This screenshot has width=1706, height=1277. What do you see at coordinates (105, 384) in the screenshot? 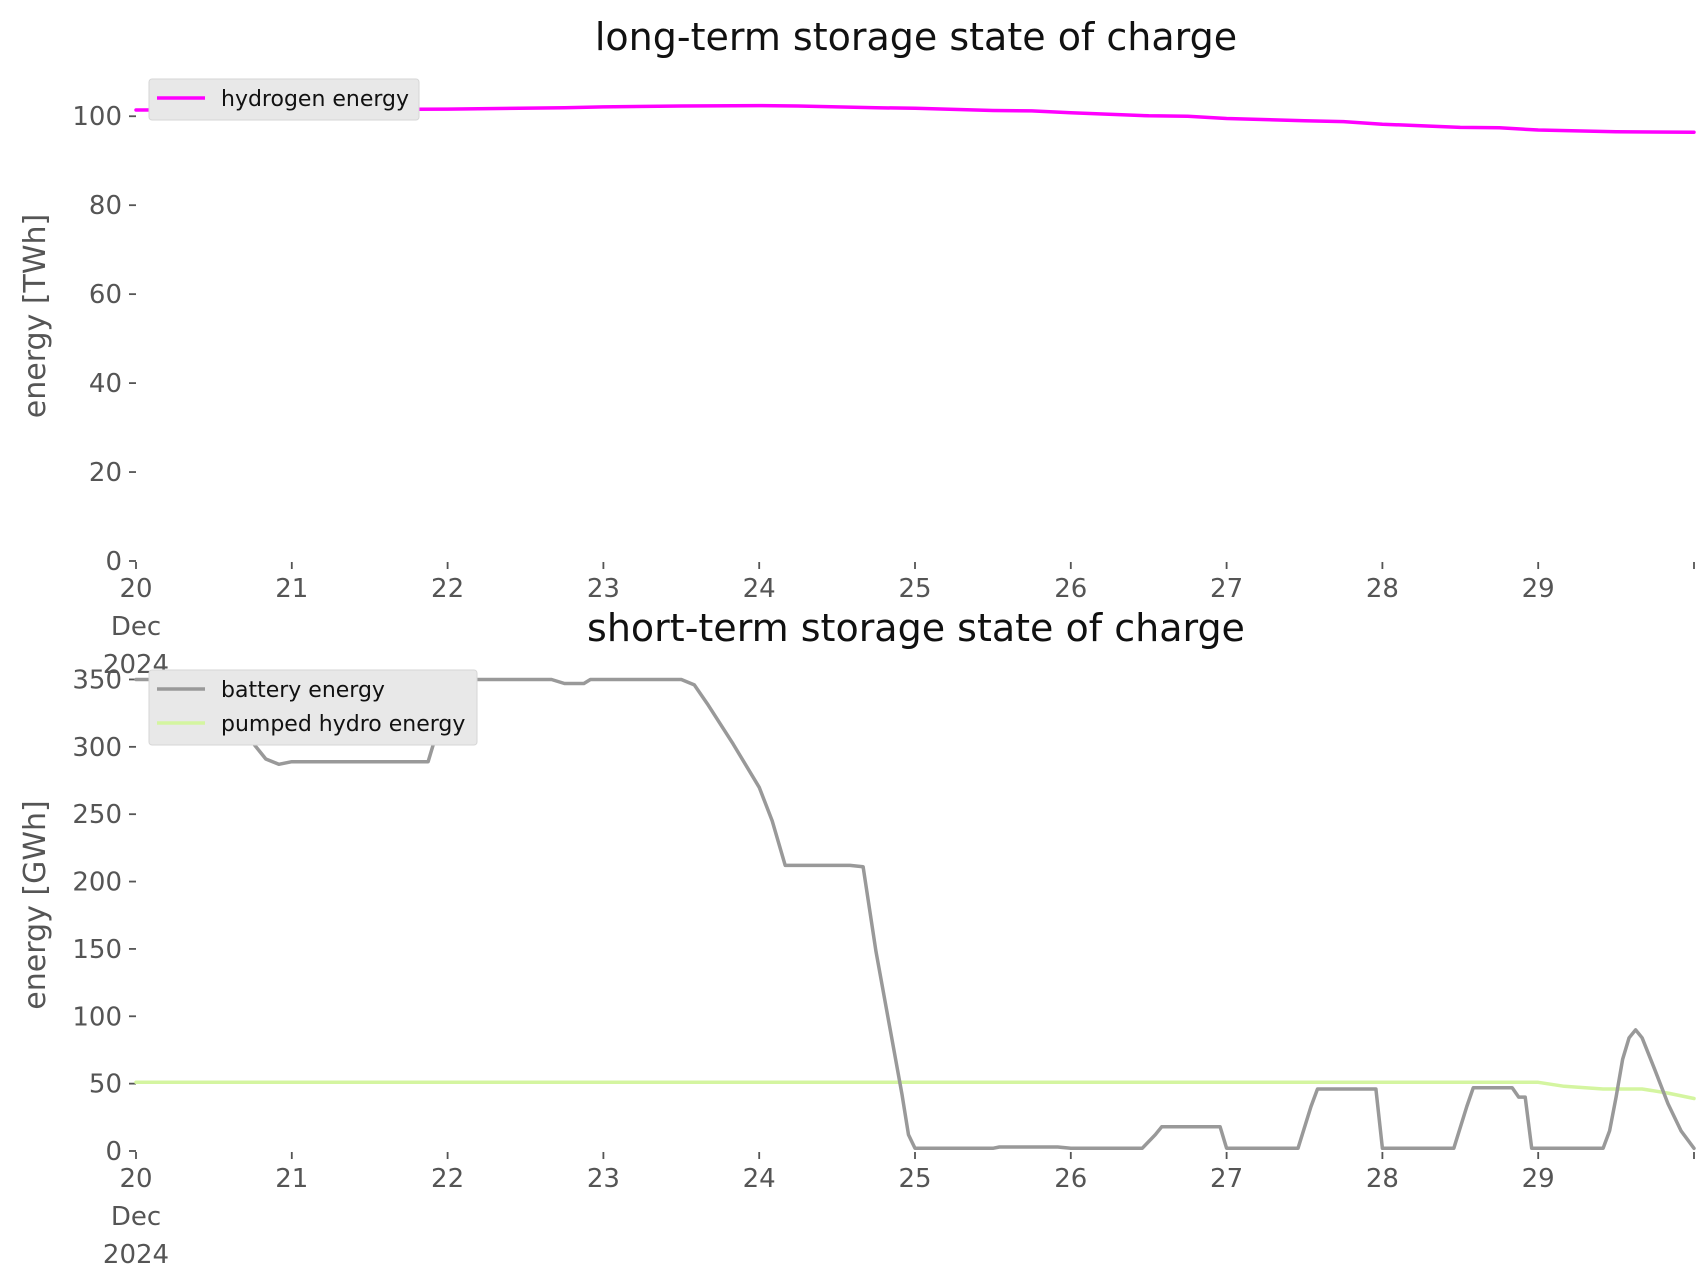
I see `y-tick-label: 40` at bounding box center [105, 384].